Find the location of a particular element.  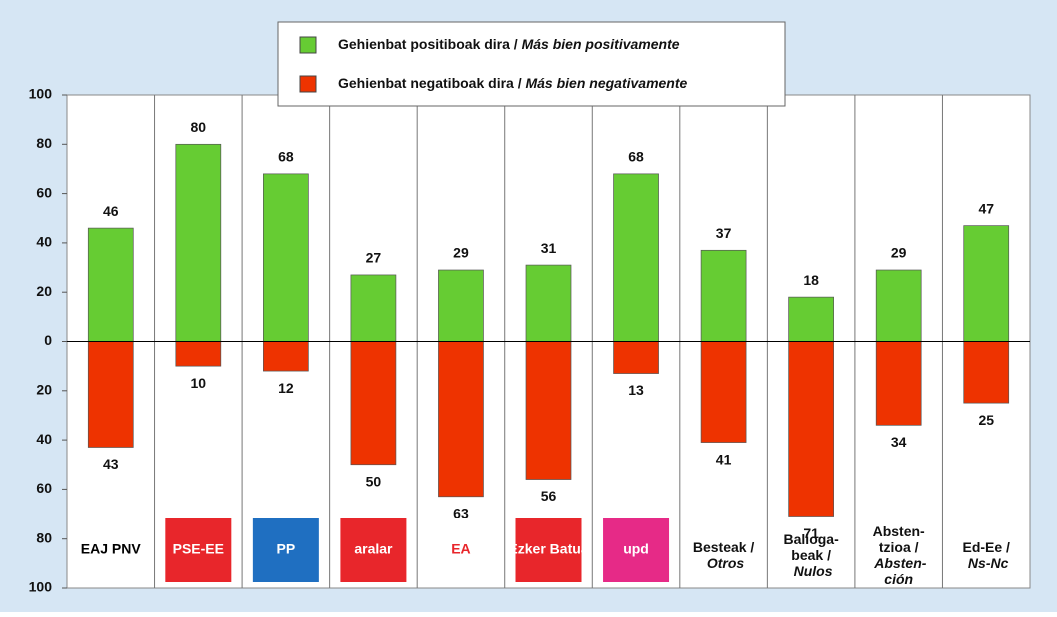

x-tick-label: EA is located at coordinates (460, 549).